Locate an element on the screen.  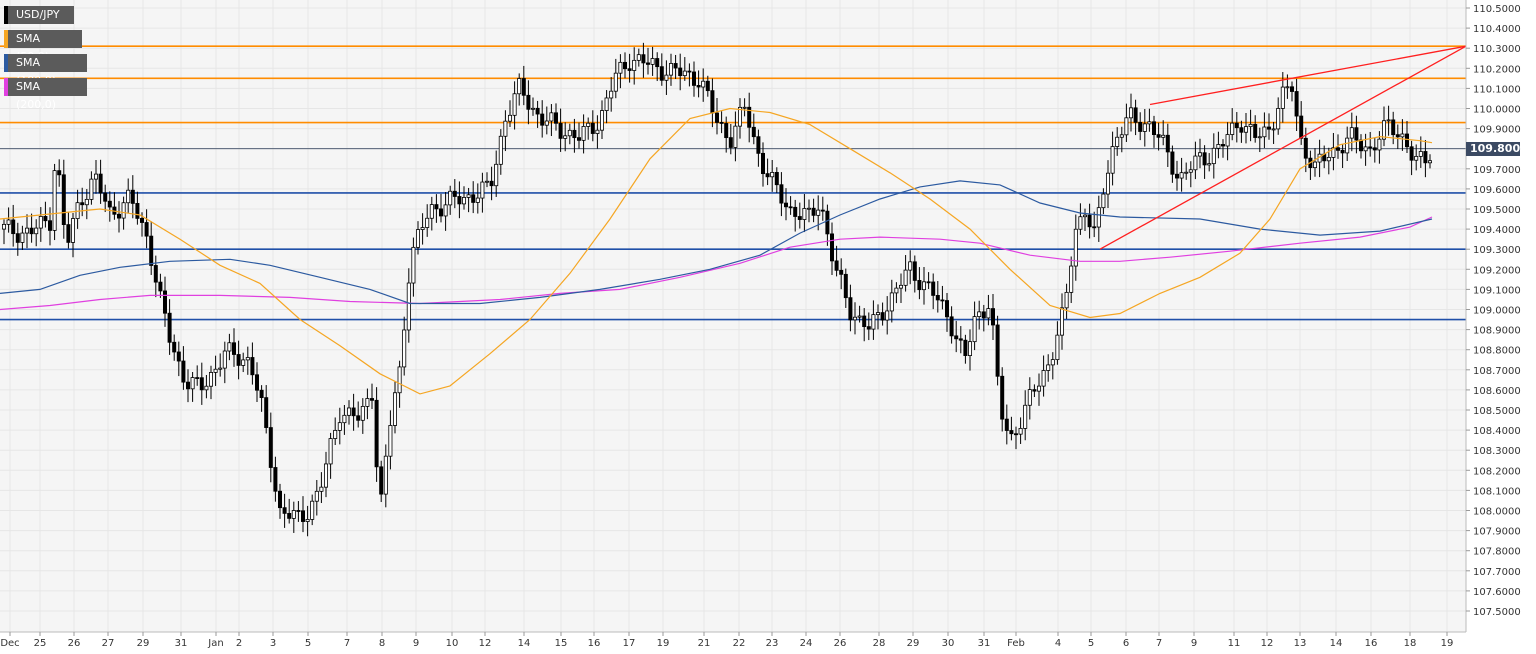
x-tick-label: 18 is located at coordinates (1410, 643).